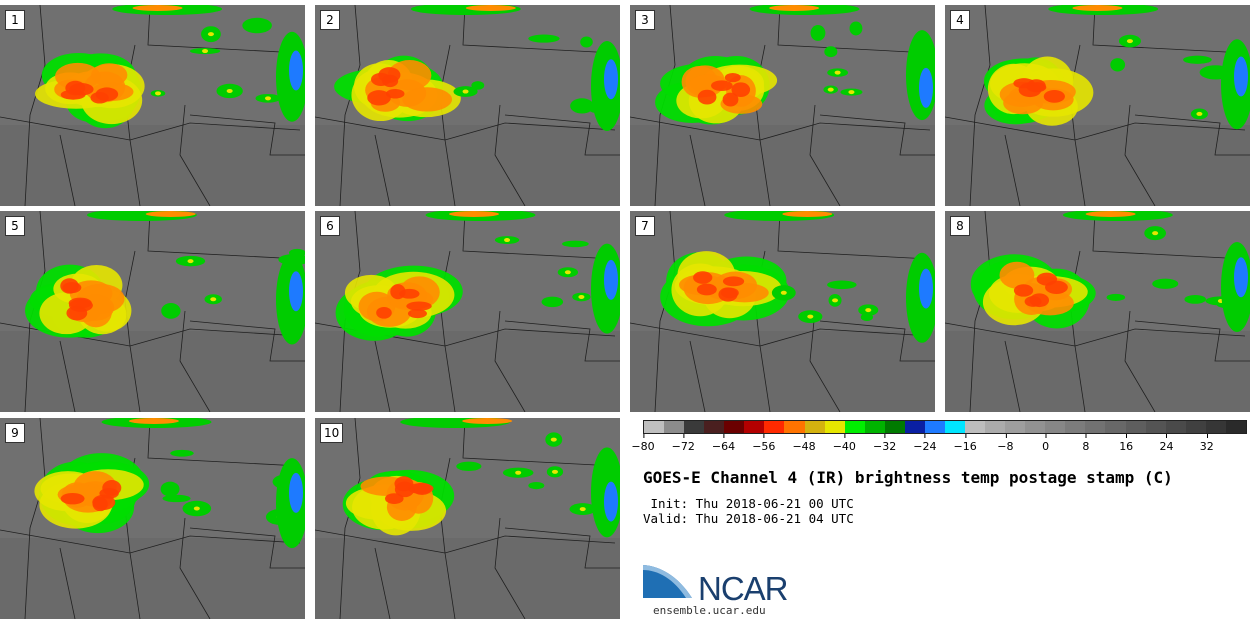 The width and height of the screenshot is (1260, 619). Describe the element at coordinates (844, 443) in the screenshot. I see `colorbar-tick-label: −40` at that location.